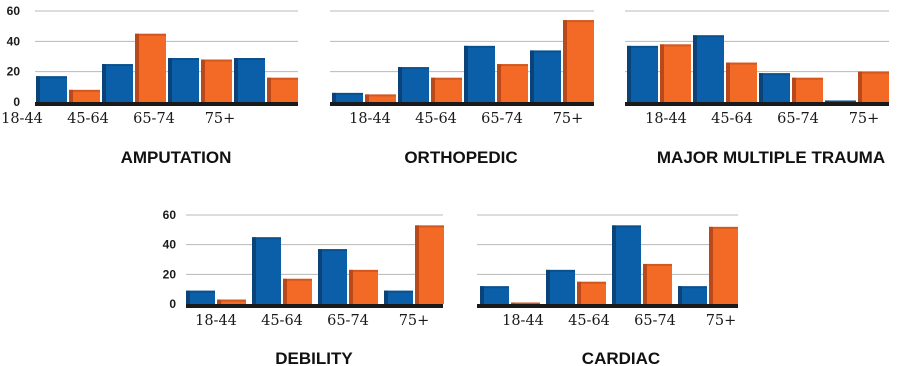 This screenshot has height=366, width=921. What do you see at coordinates (176, 157) in the screenshot?
I see `chart-title: AMPUTATION` at bounding box center [176, 157].